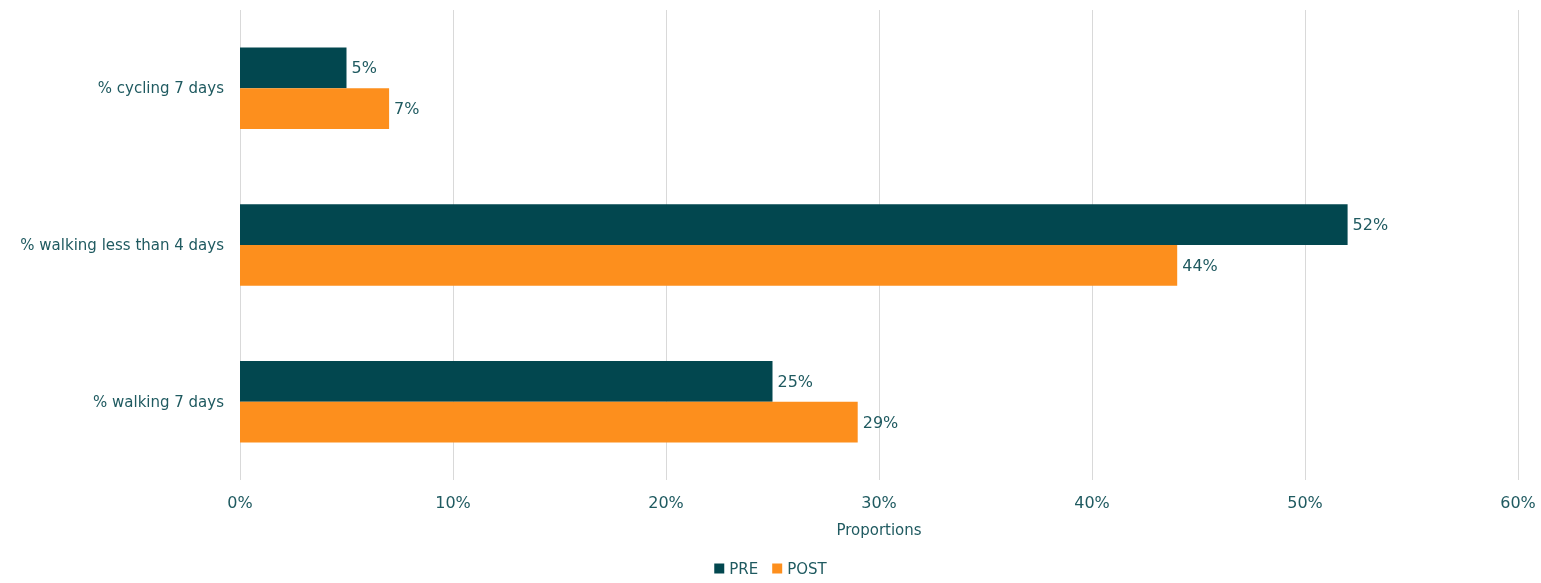  I want to click on x-tick-label: 30%, so click(879, 502).